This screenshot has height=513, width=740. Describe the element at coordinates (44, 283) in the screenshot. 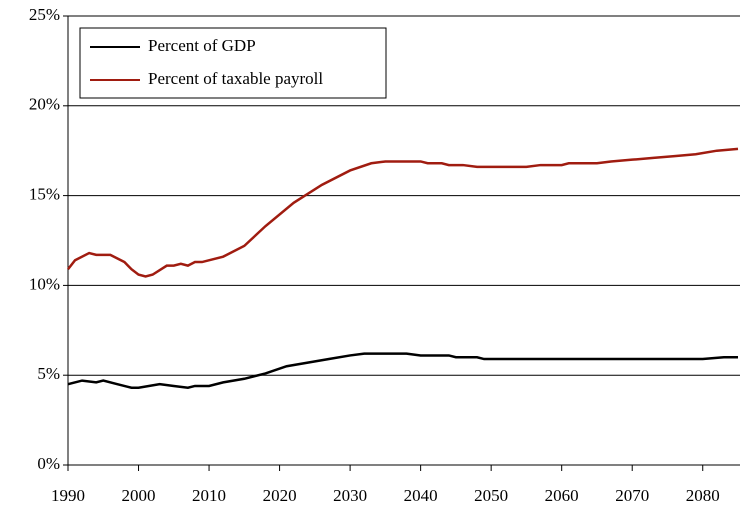

I see `y-tick-label: 10%` at that location.